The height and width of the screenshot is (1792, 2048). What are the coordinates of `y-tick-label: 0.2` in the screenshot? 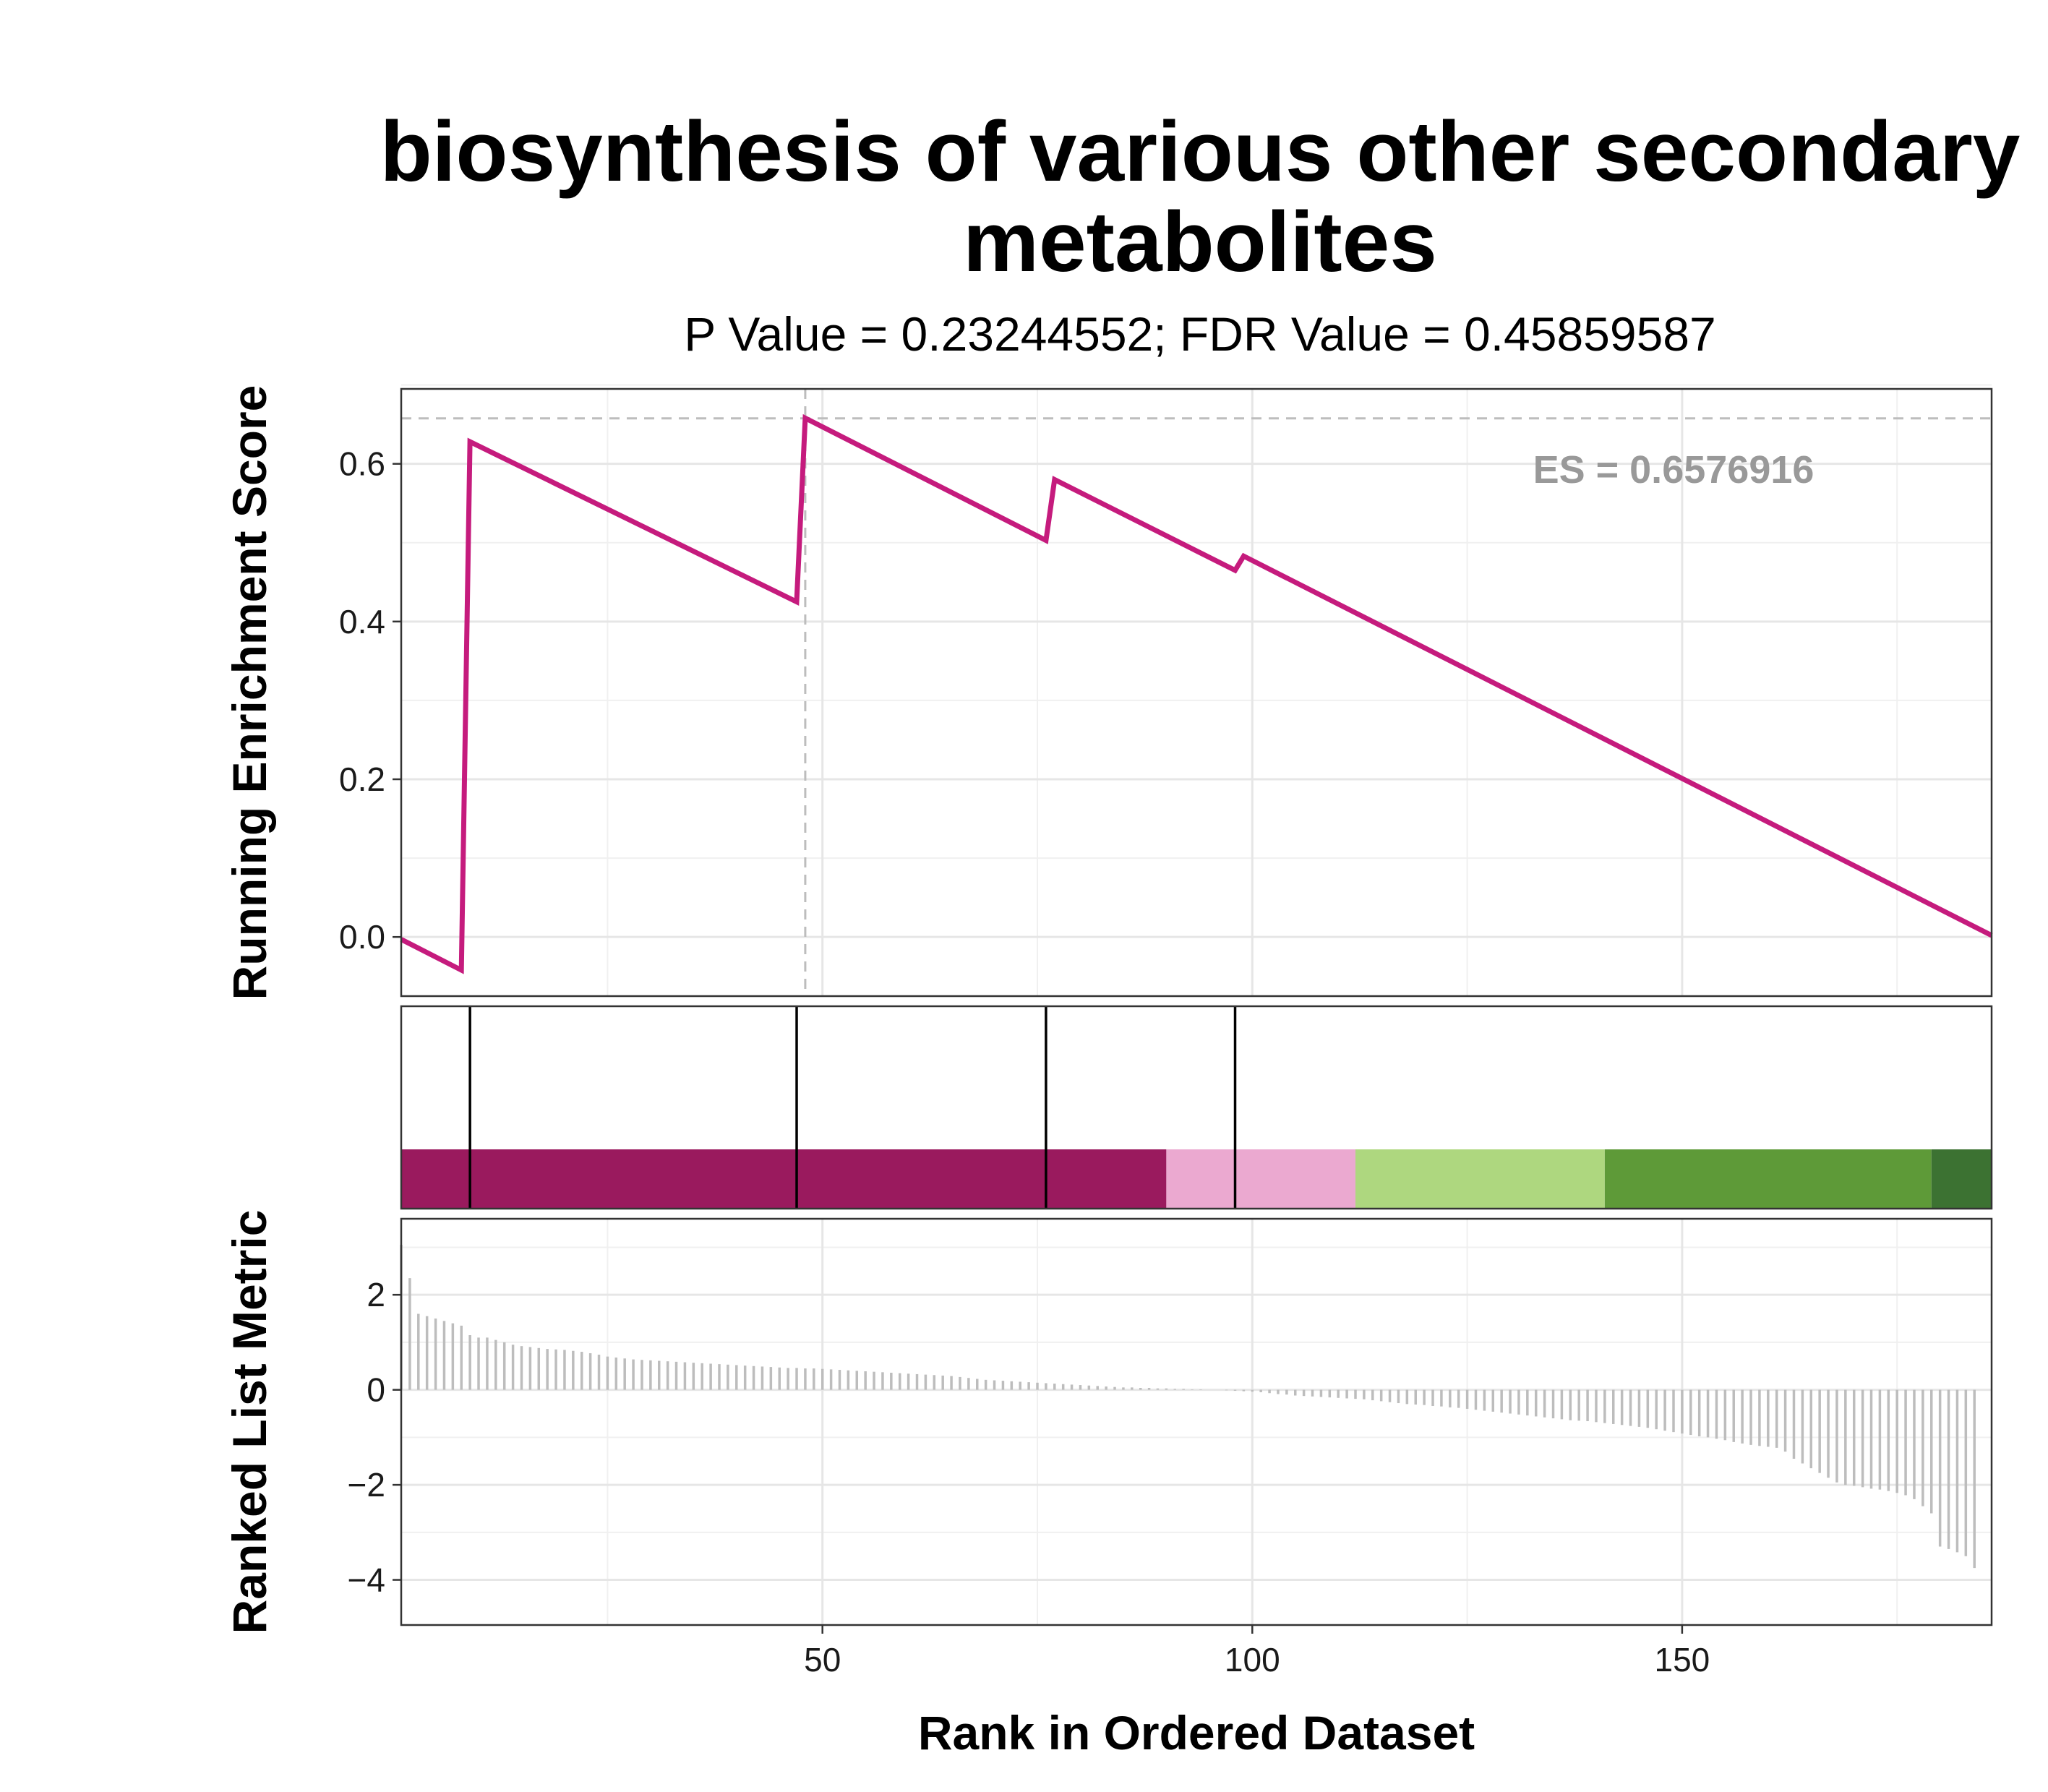 It's located at (362, 779).